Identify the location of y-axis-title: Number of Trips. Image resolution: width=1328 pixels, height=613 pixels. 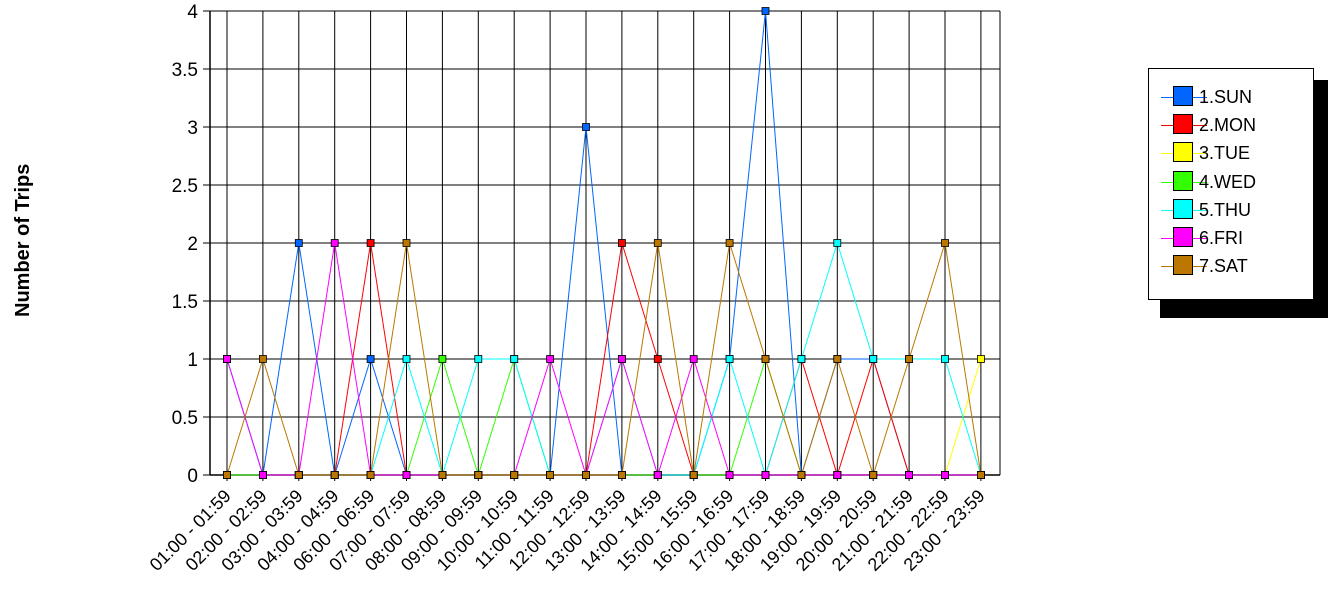
(23, 240).